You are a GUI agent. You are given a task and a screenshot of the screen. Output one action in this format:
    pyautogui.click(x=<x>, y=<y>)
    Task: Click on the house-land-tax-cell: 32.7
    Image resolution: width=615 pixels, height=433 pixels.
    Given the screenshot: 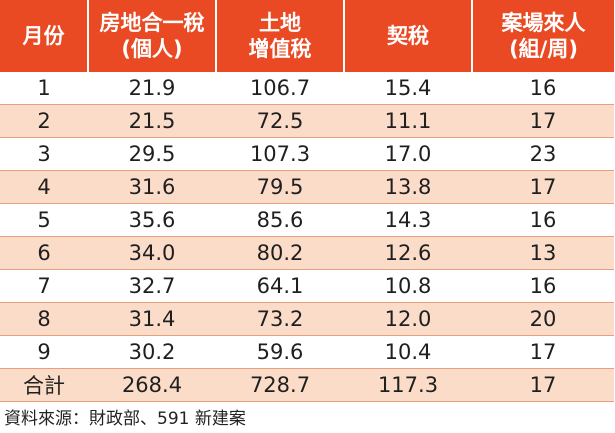 What is the action you would take?
    pyautogui.click(x=152, y=286)
    